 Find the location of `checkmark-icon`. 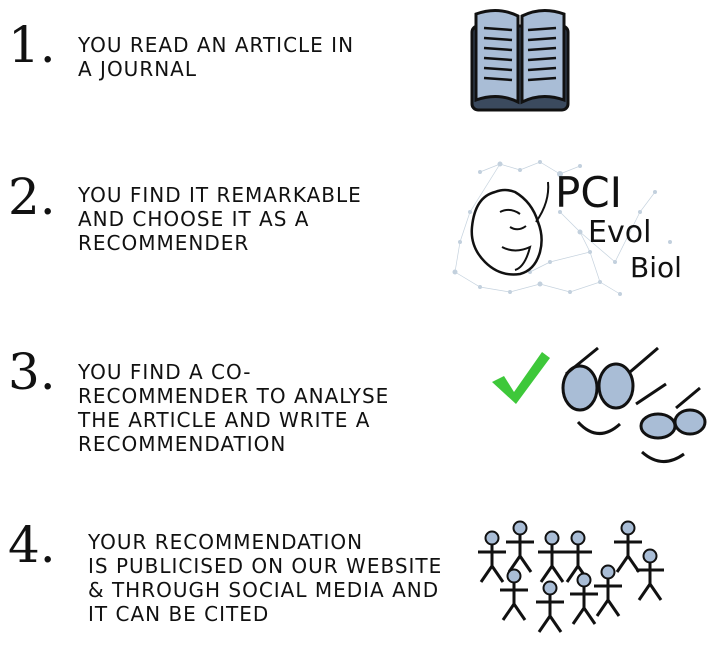

checkmark-icon is located at coordinates (521, 378).